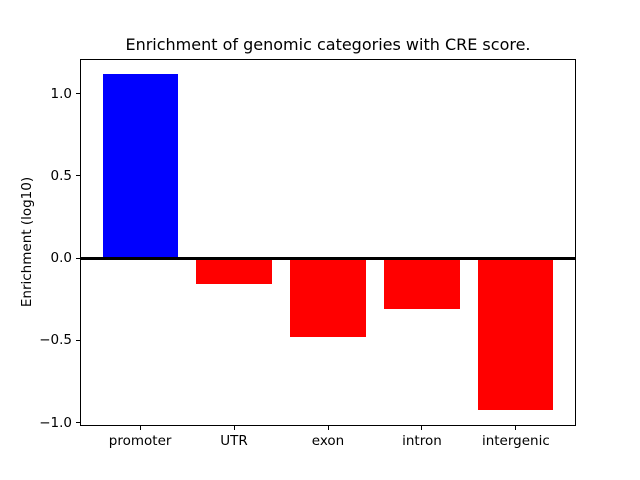  Describe the element at coordinates (422, 284) in the screenshot. I see `bar-intron` at that location.